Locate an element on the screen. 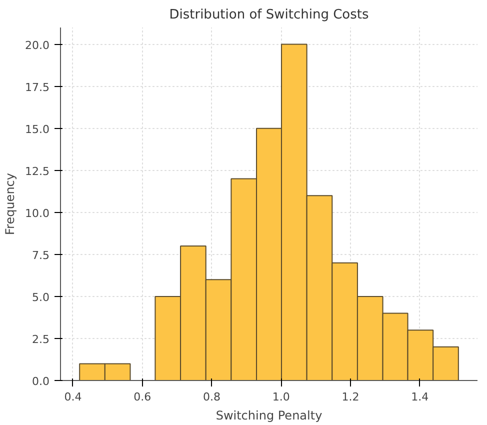  x-tick-label: 1.2 is located at coordinates (351, 397).